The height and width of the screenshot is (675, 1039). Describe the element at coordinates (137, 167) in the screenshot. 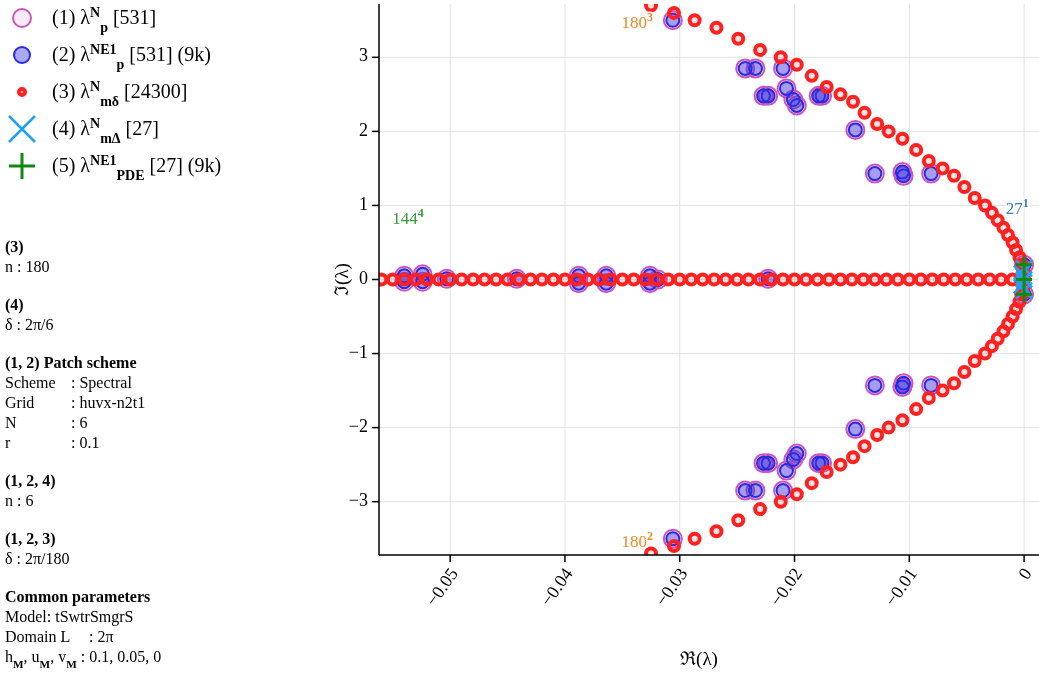

I see `legend-label: (5) λ$^{NE1}$$_{PDE}$ [27] (9k)` at that location.